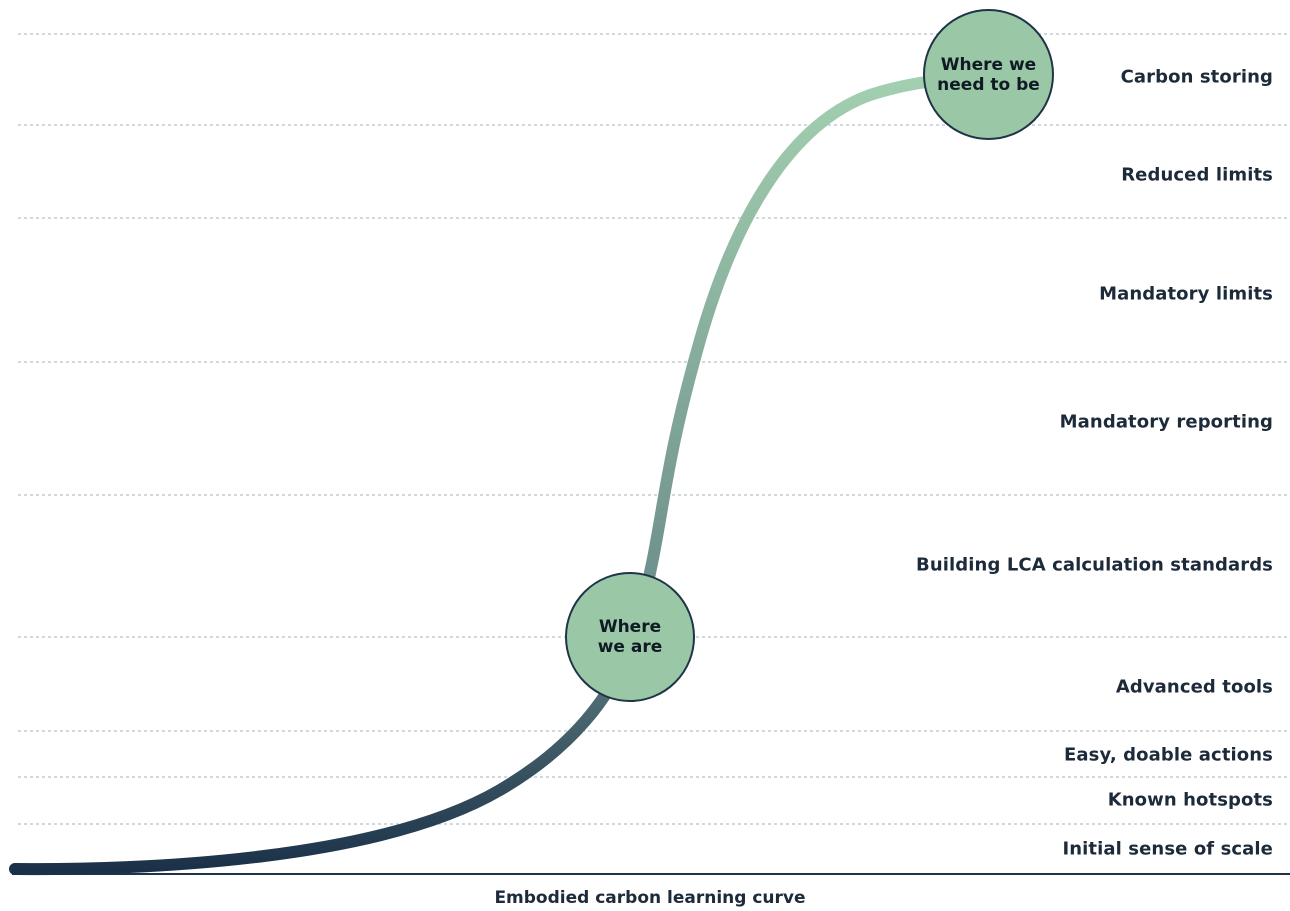 This screenshot has height=911, width=1290. What do you see at coordinates (1166, 422) in the screenshot?
I see `stage-label-mandatory-reporting: Mandatory reporting` at bounding box center [1166, 422].